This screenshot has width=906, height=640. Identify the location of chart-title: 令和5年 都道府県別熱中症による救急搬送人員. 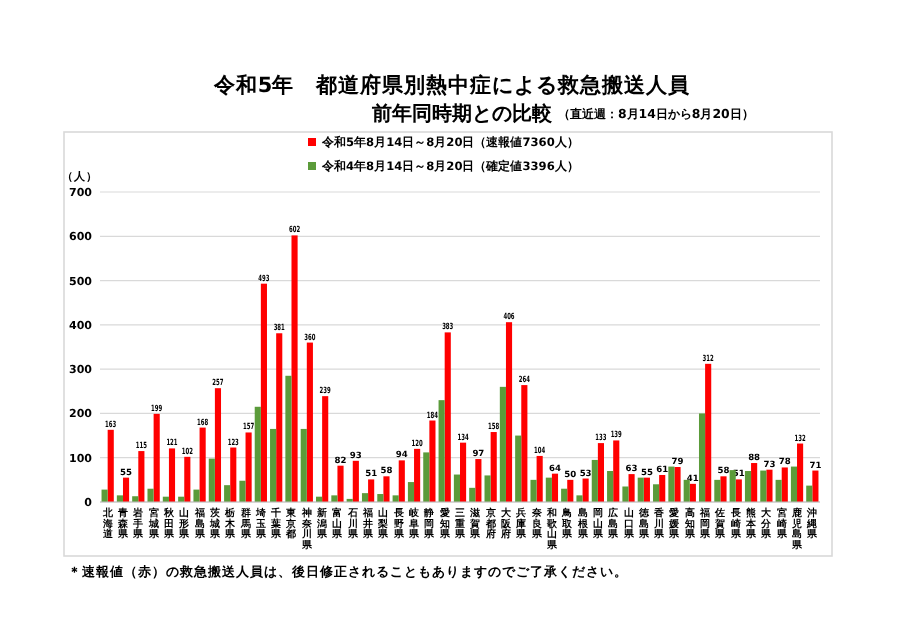
(452, 85).